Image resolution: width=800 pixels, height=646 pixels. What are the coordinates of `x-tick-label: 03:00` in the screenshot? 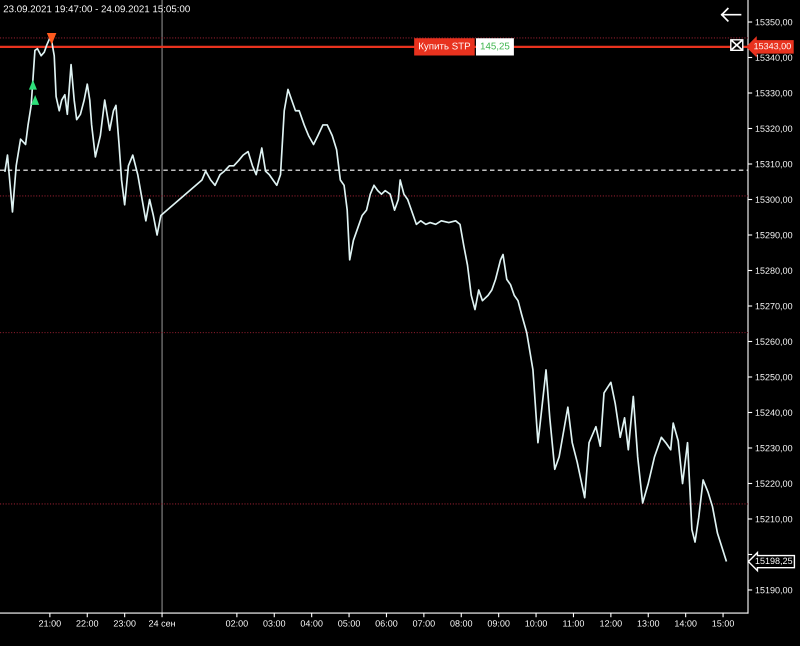 It's located at (274, 623).